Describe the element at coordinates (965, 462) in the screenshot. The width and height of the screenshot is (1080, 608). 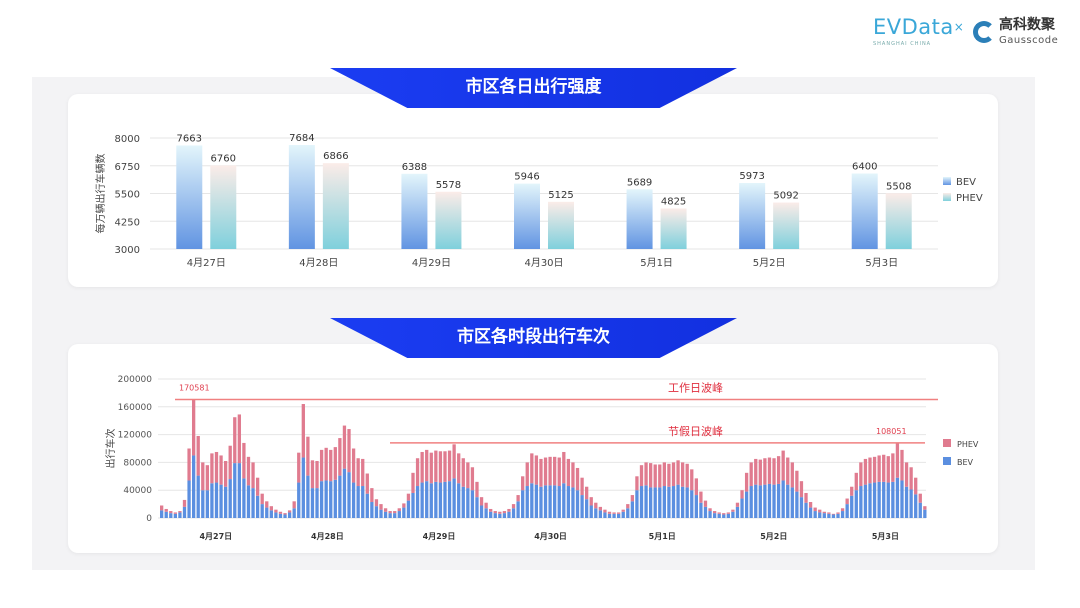
I see `legend-label: BEV` at that location.